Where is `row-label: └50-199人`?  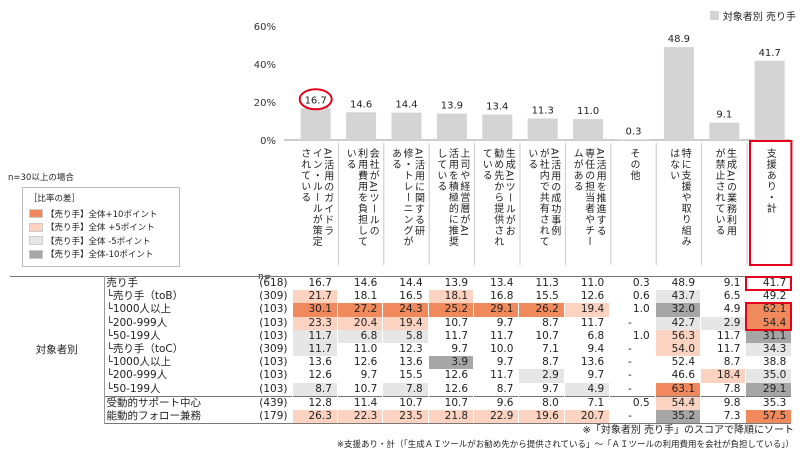 row-label: └50-199人 is located at coordinates (133, 388).